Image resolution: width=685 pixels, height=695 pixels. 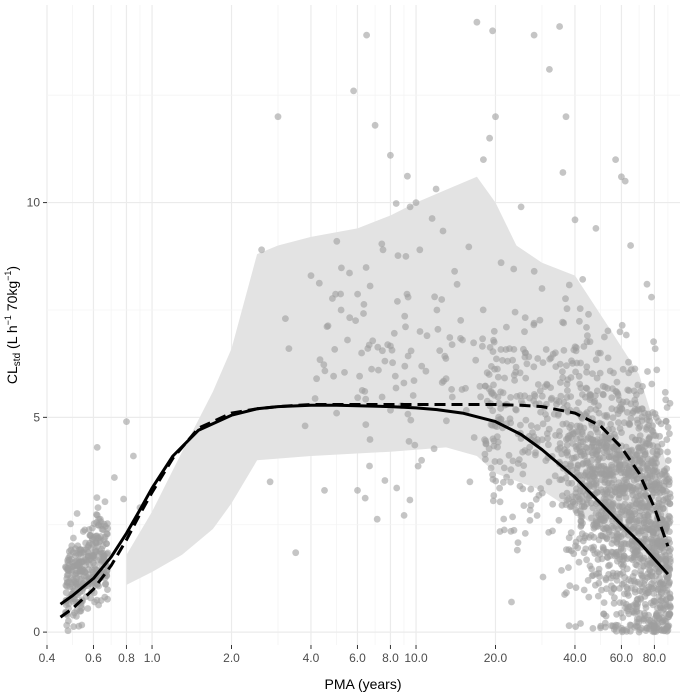 I want to click on x-tick-label: 6.0, so click(x=357, y=658).